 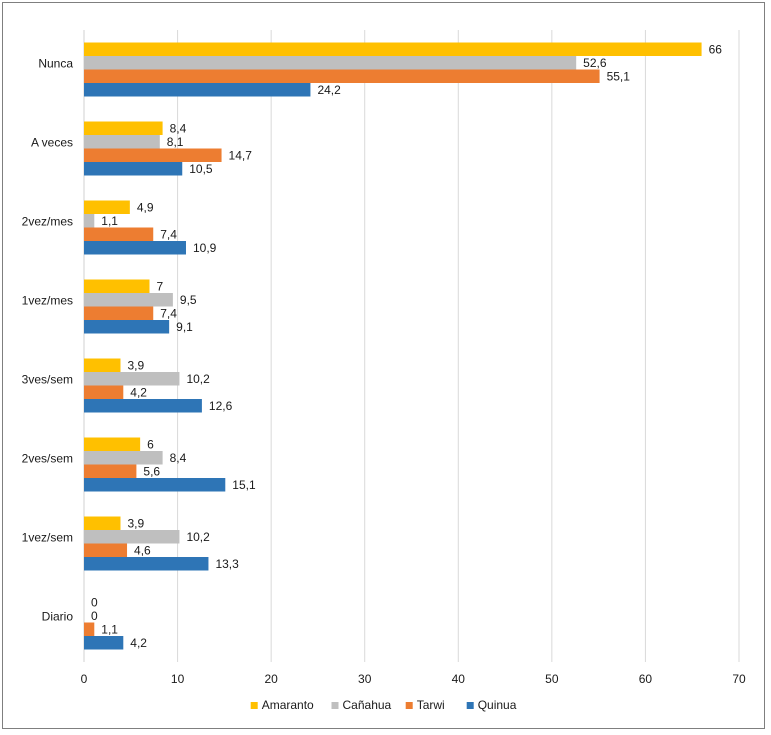 What do you see at coordinates (153, 155) in the screenshot?
I see `bar-tarwi-a-veces` at bounding box center [153, 155].